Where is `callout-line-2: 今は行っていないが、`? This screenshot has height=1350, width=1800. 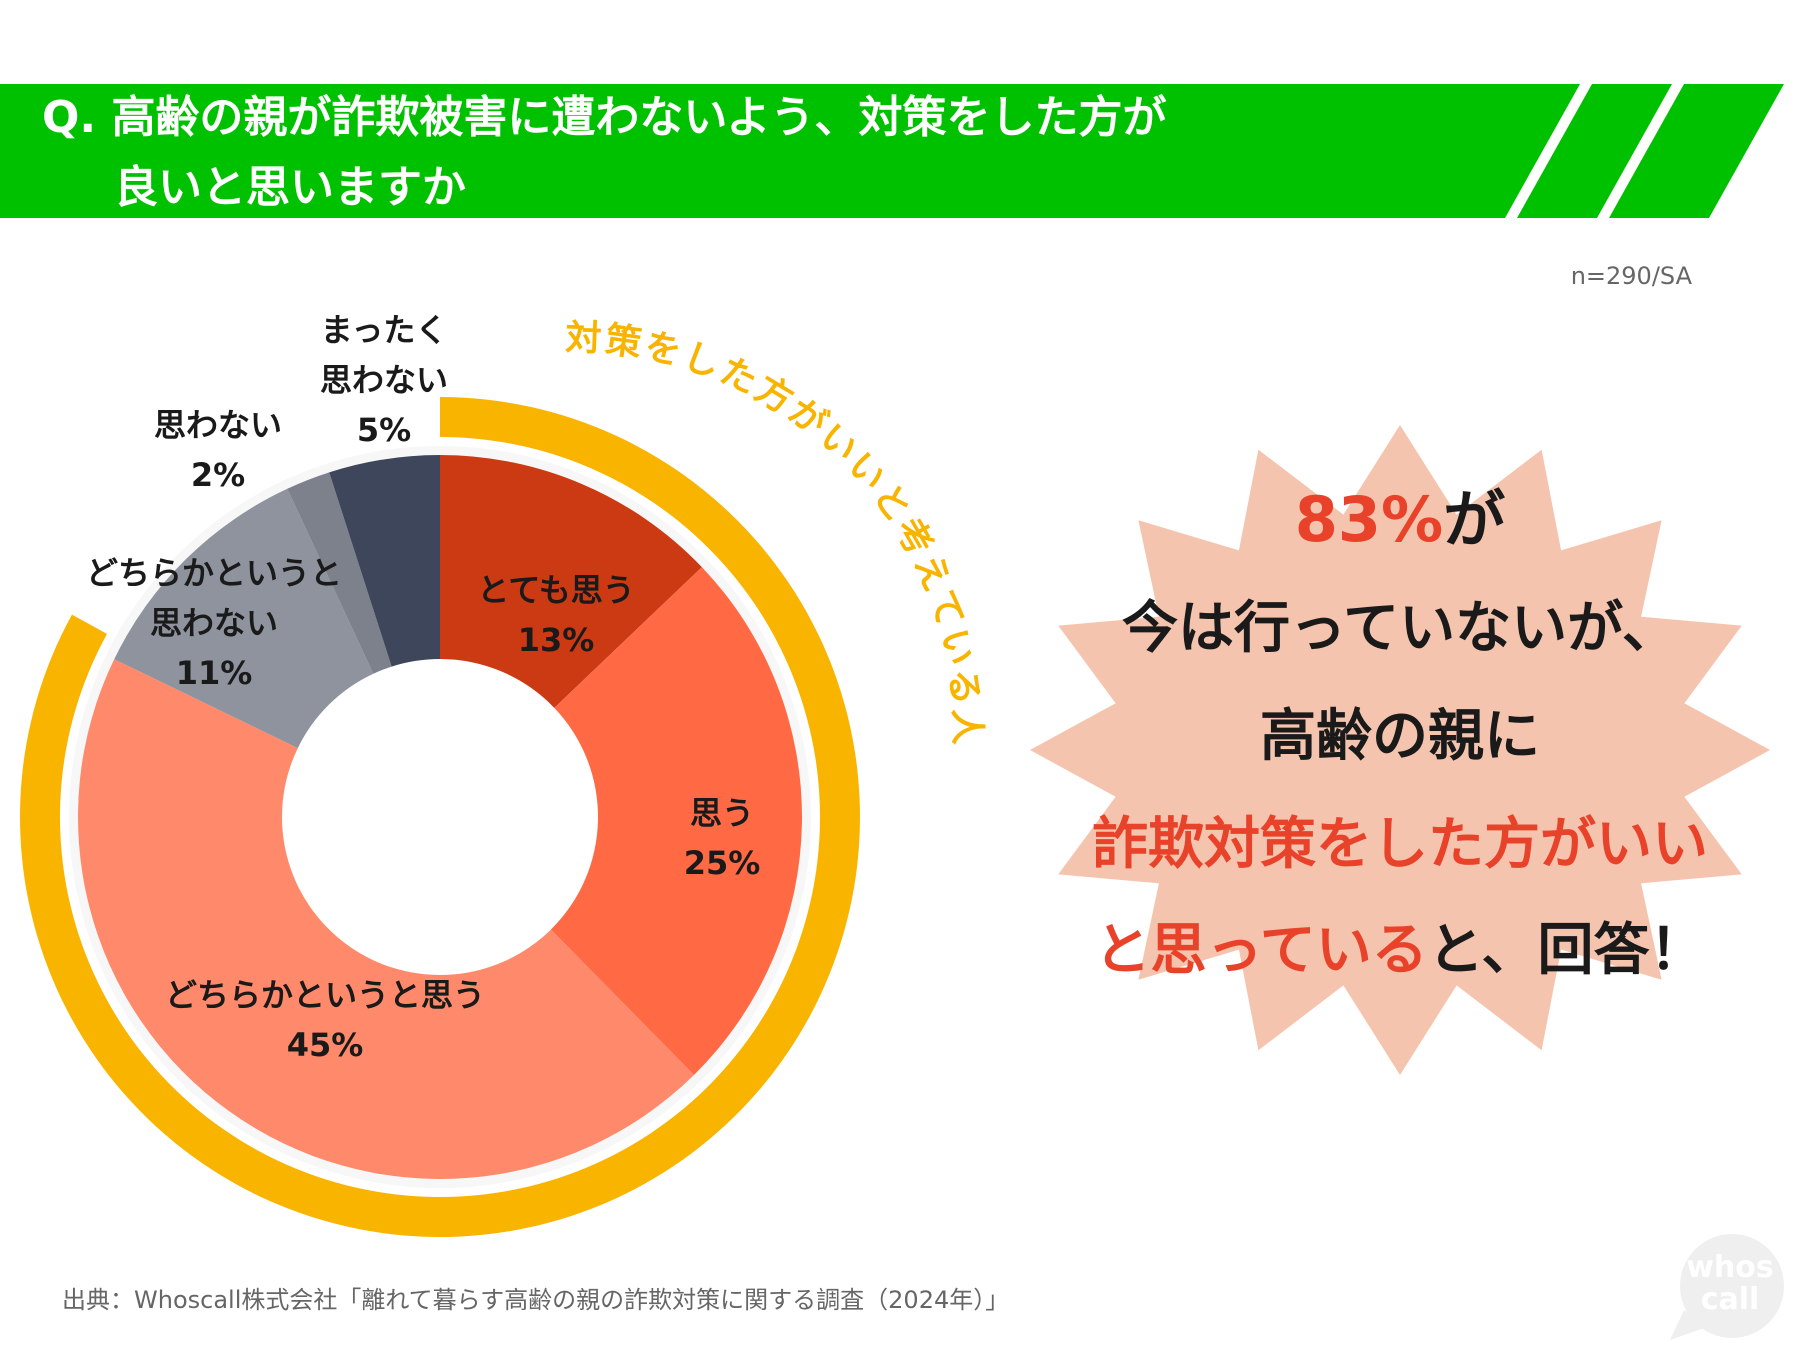
callout-line-2: 今は行っていないが、 is located at coordinates (1400, 628).